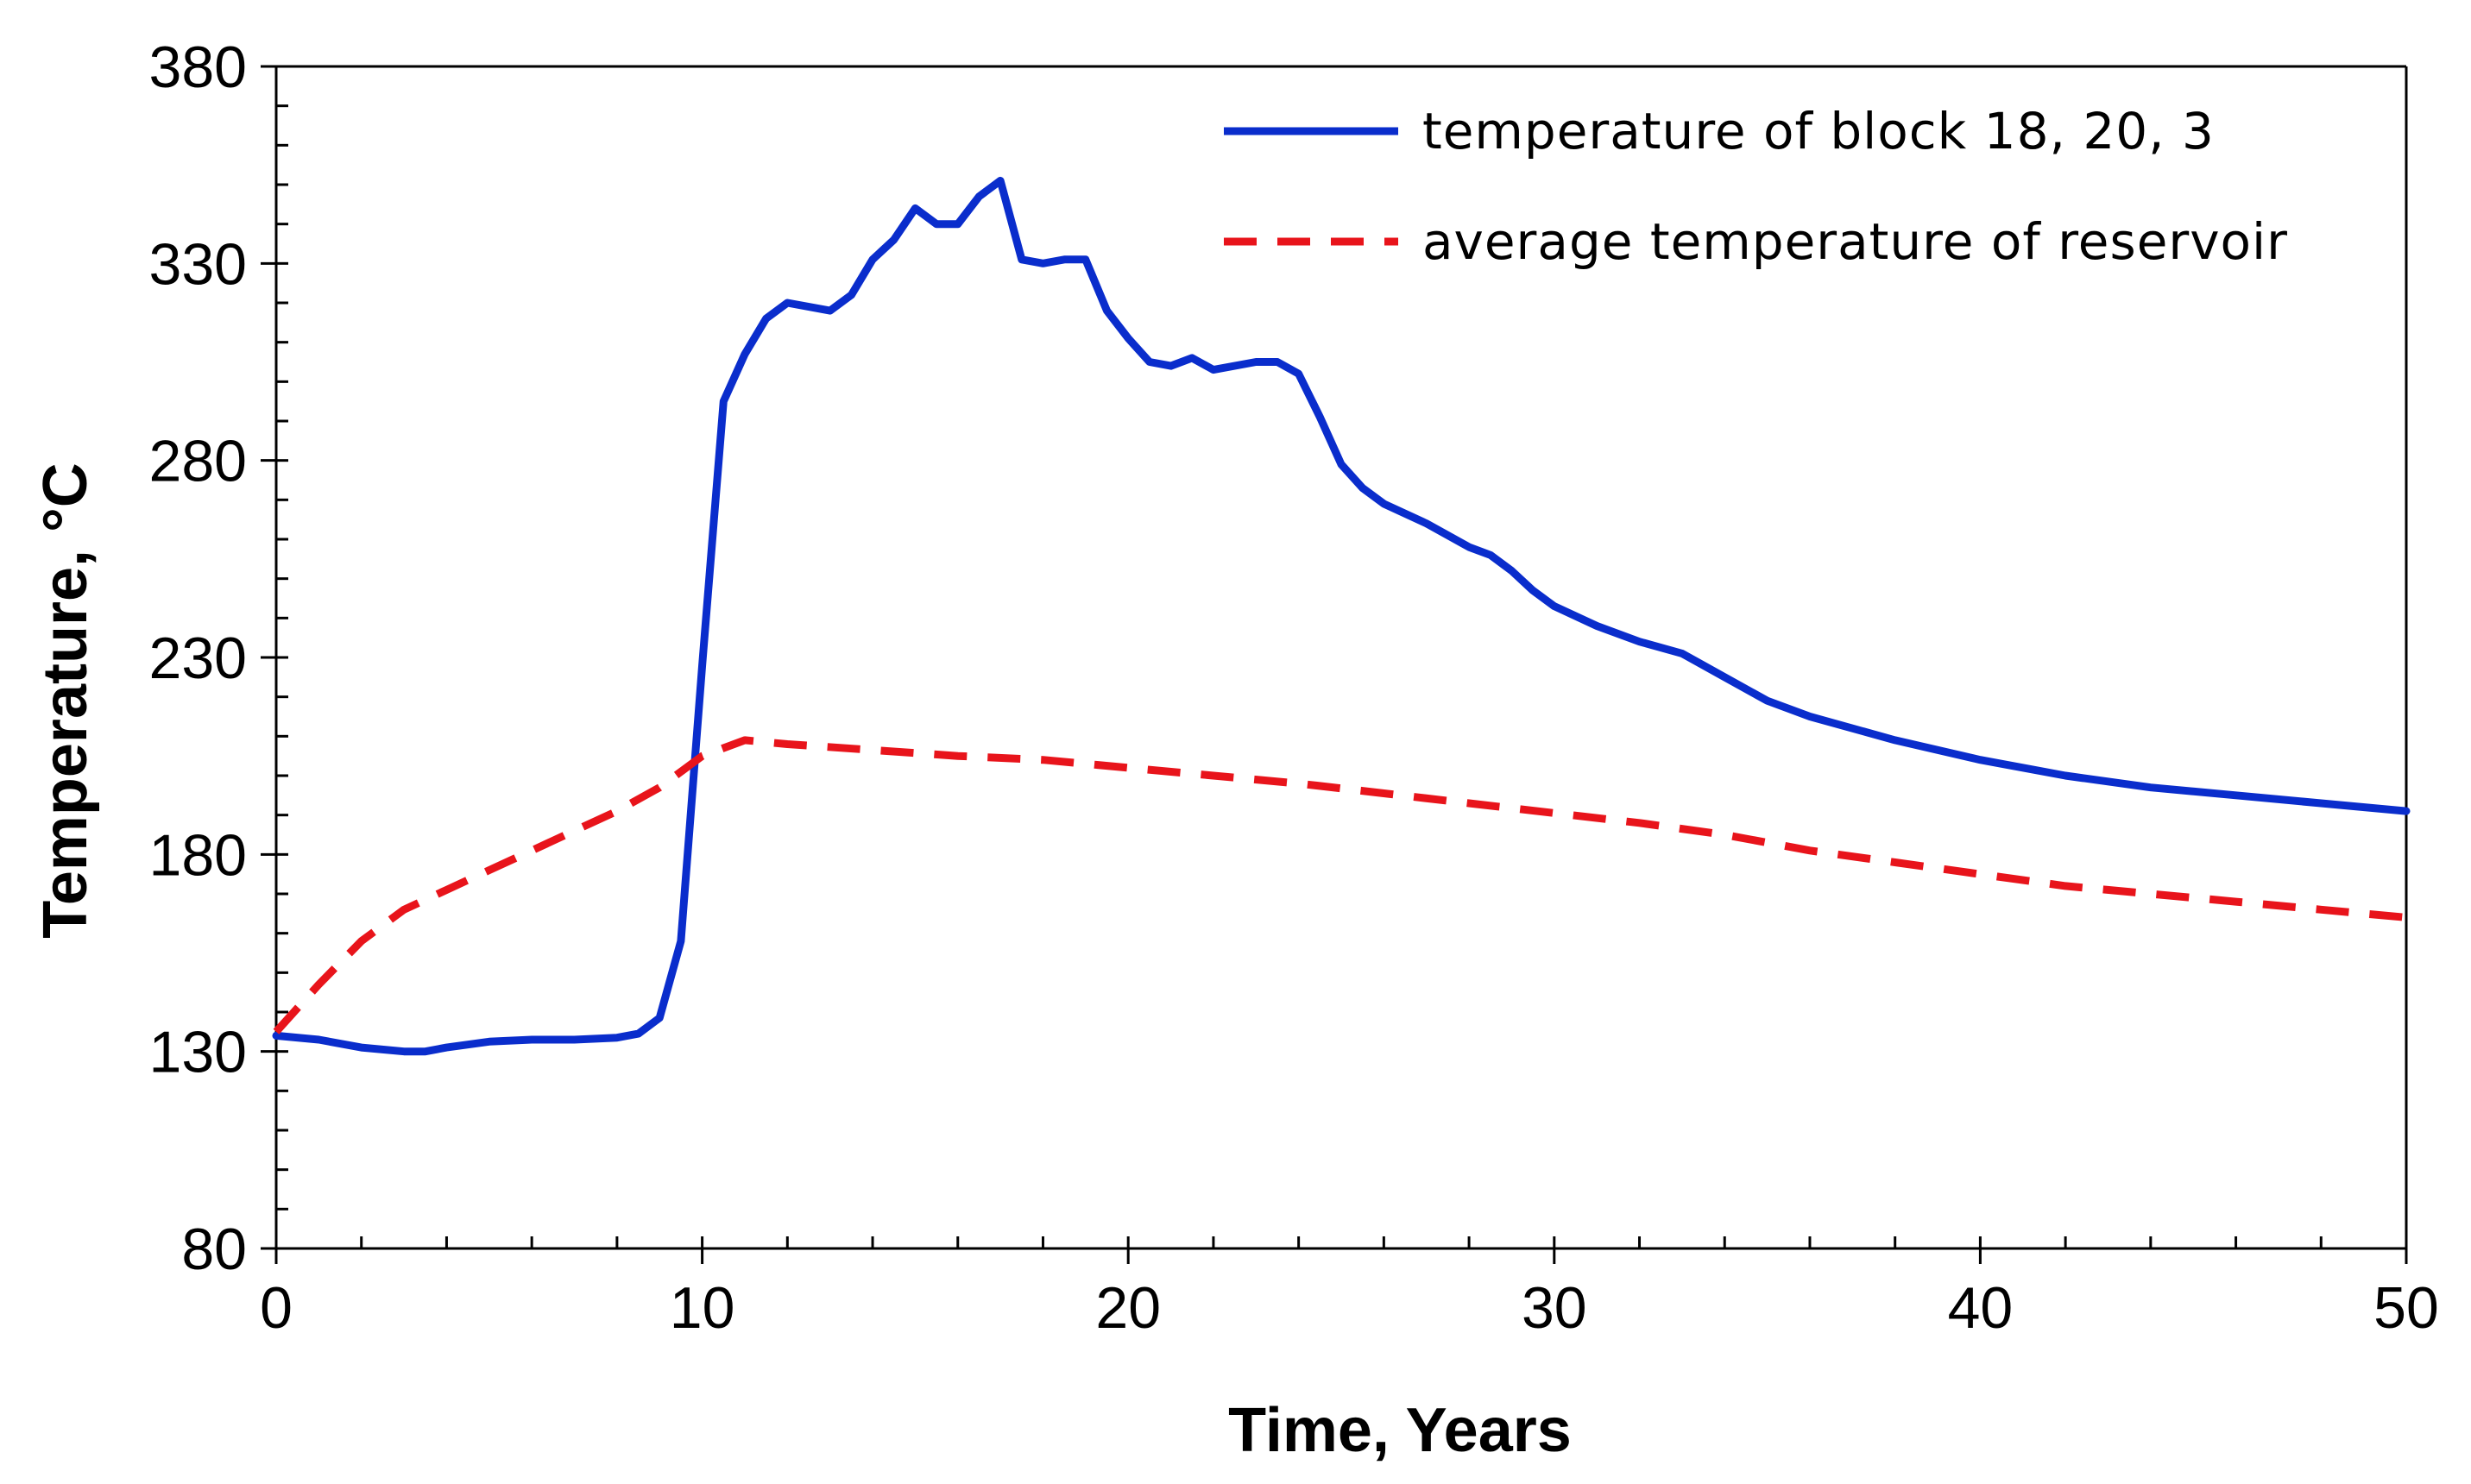 The height and width of the screenshot is (1484, 2471). I want to click on y-tick-label: 180, so click(198, 855).